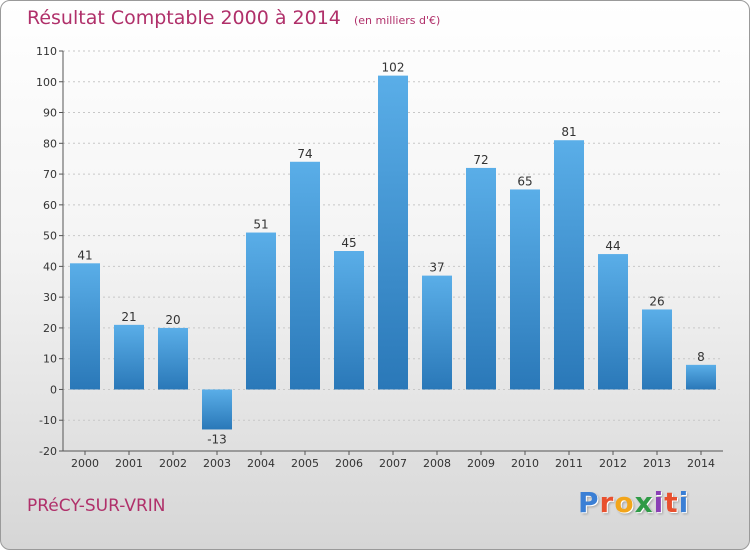 This screenshot has height=550, width=750. What do you see at coordinates (349, 463) in the screenshot?
I see `x-tick-label: 2006` at bounding box center [349, 463].